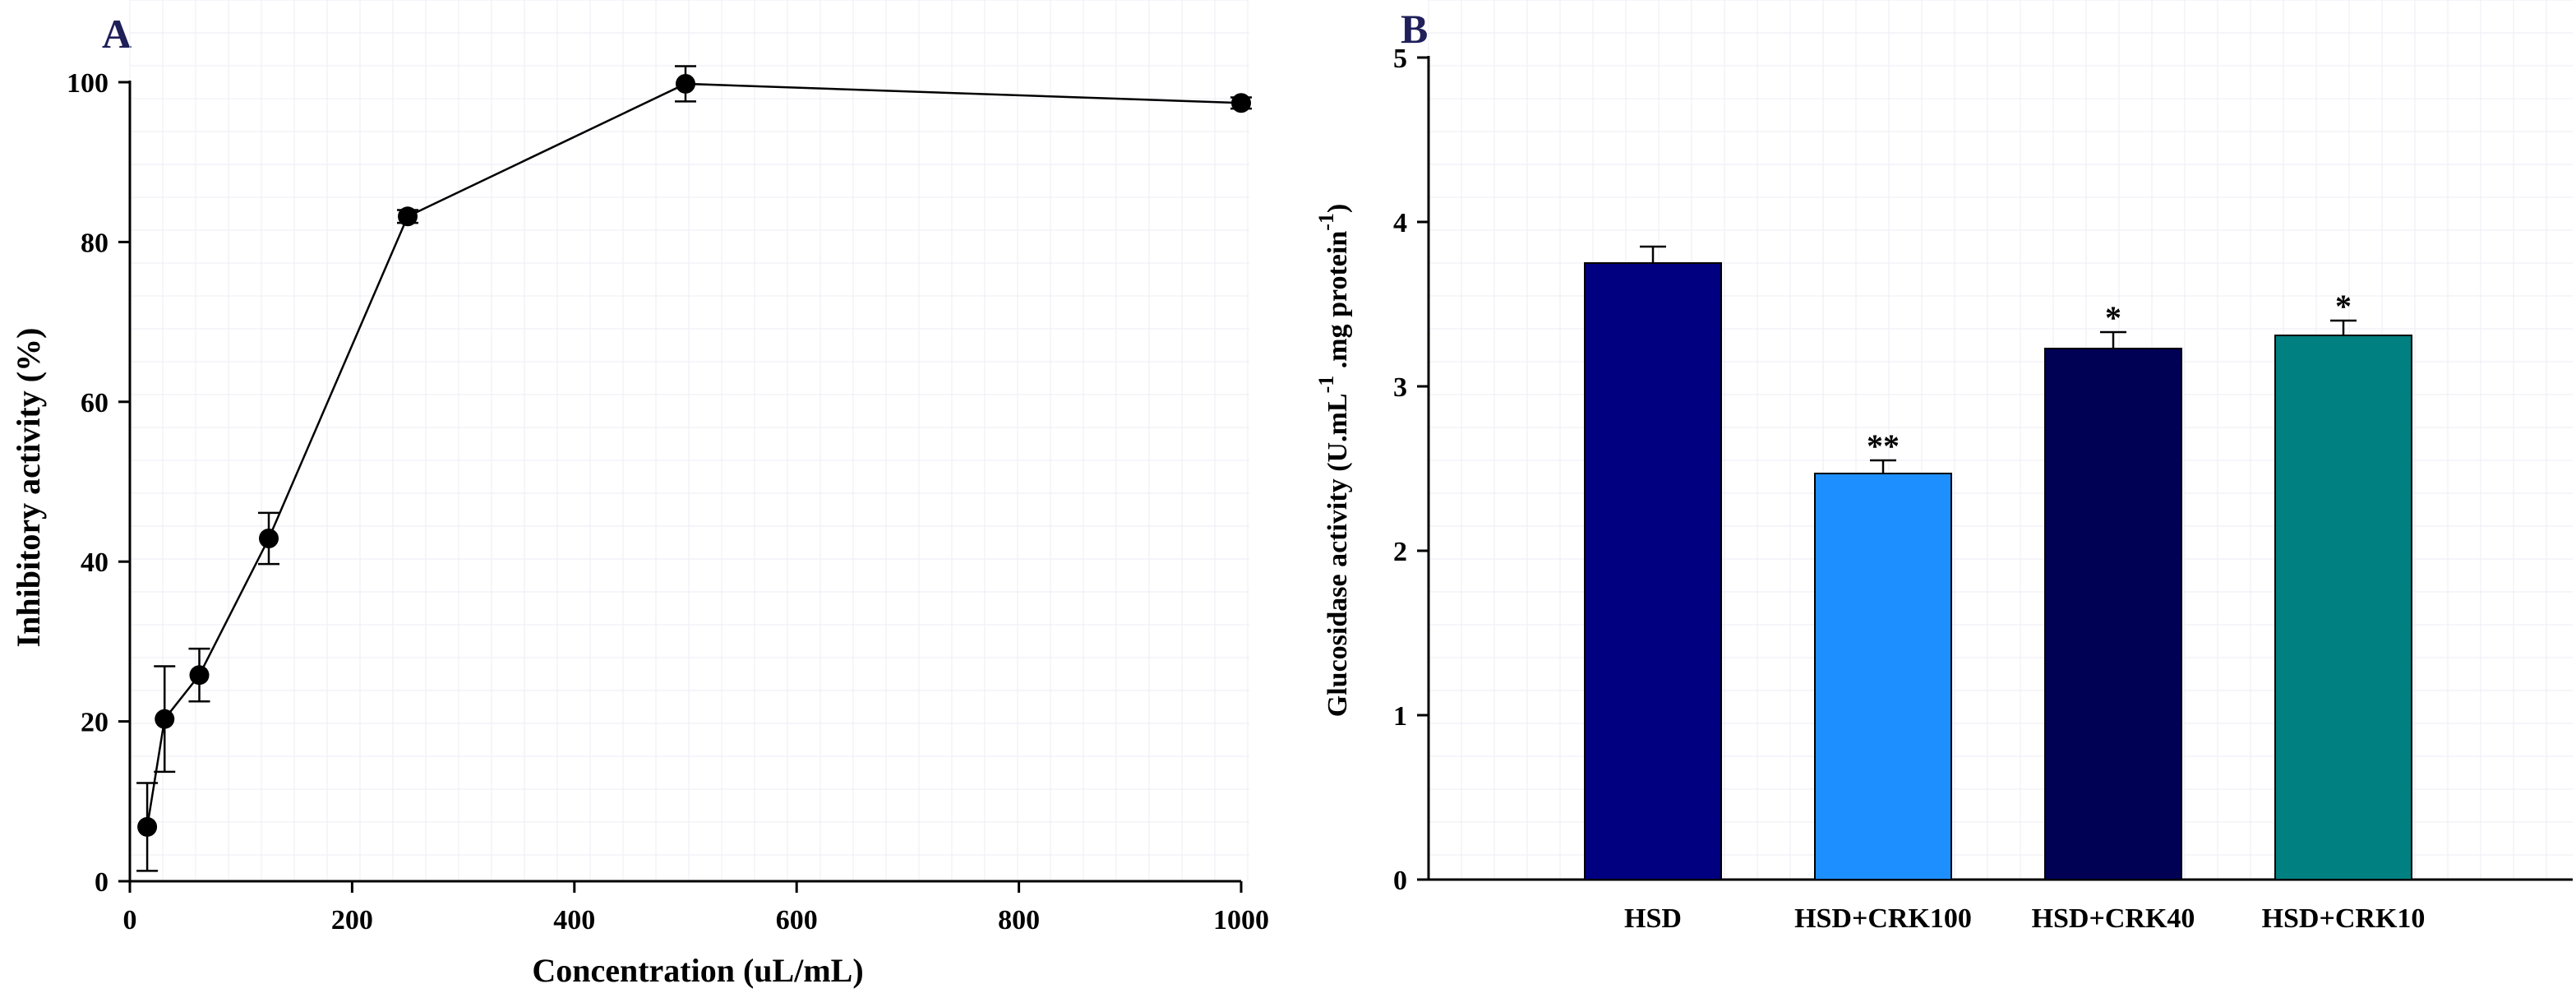 The width and height of the screenshot is (2576, 1007). Describe the element at coordinates (2025, 918) in the screenshot. I see `panel-b-category-labels: HSD HSD+CRK100 HSD+CRK40 HSD+CRK10` at that location.